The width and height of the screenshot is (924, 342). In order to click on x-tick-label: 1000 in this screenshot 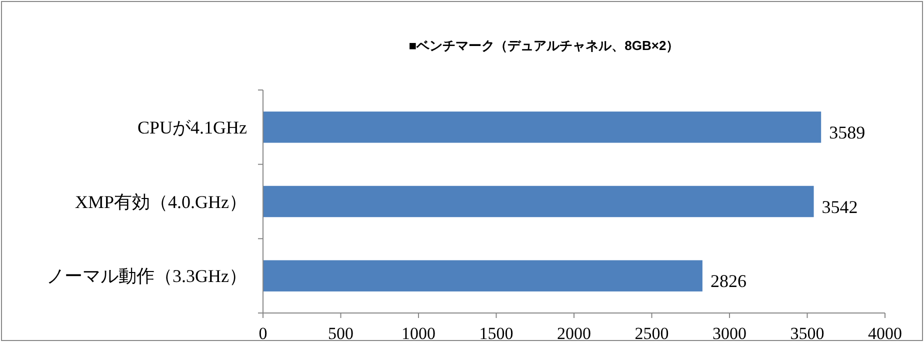, I will do `click(419, 333)`.